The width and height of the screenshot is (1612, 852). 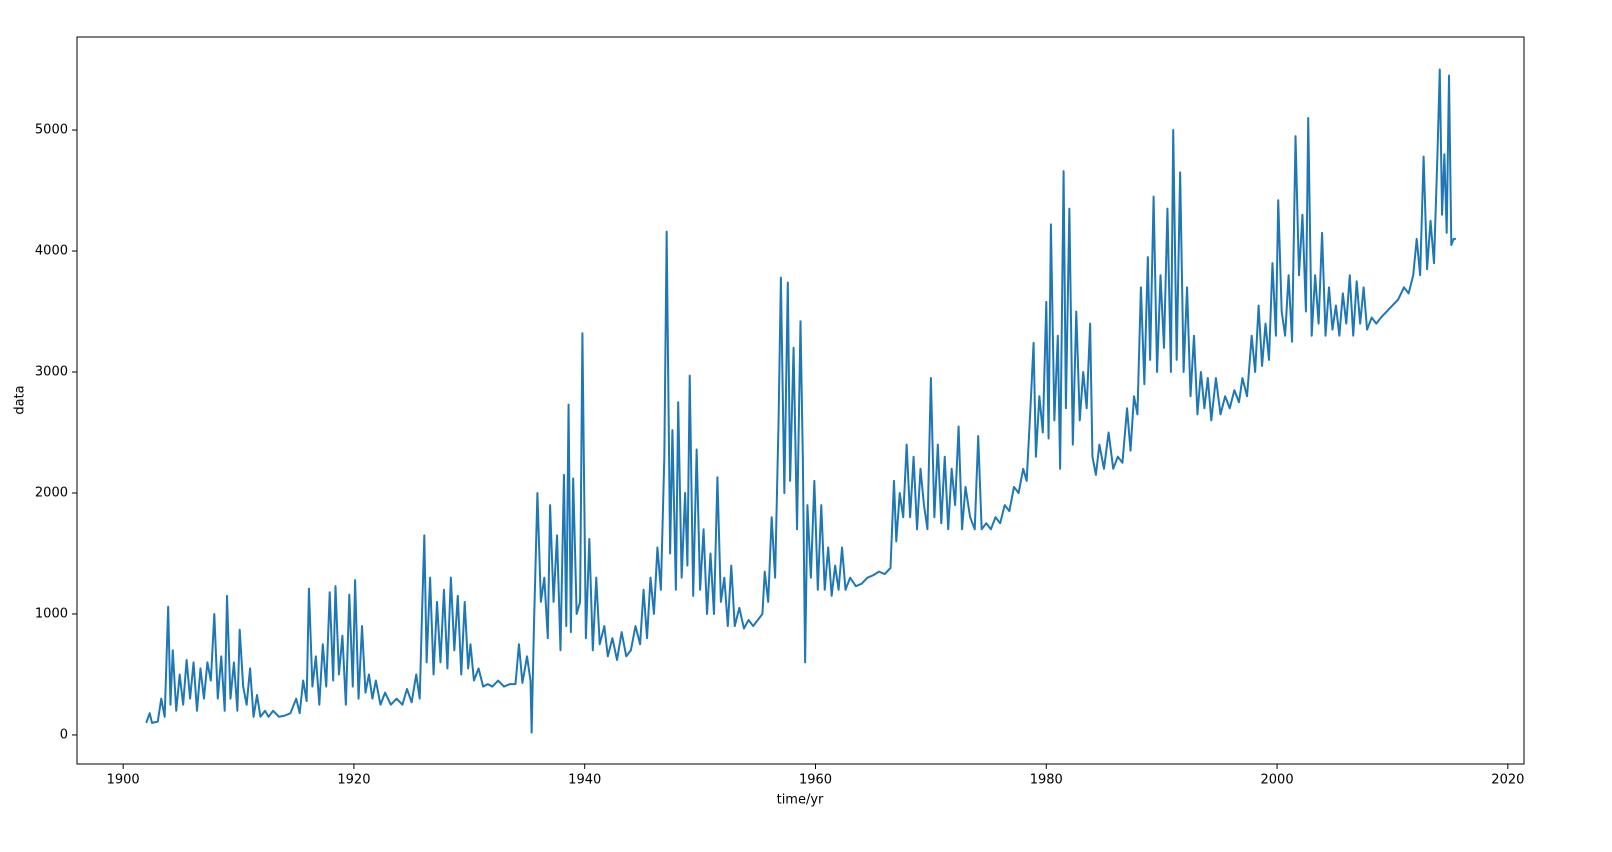 I want to click on x-axis-label: time/yr, so click(x=800, y=800).